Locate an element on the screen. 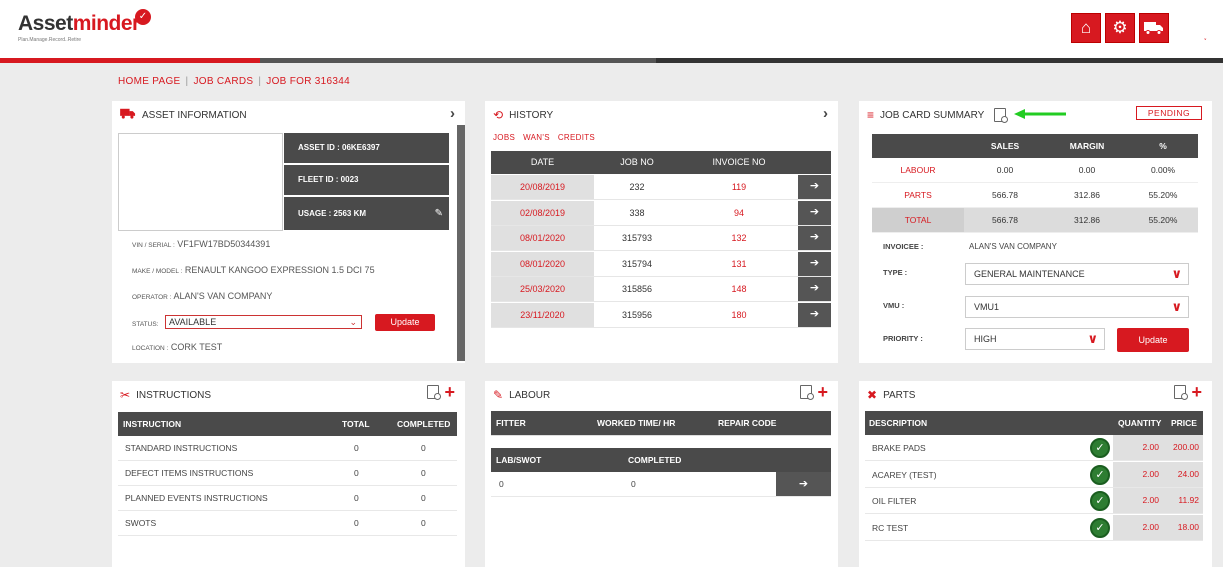  breadcrumb-current-job: JOB FOR 316344 is located at coordinates (308, 81).